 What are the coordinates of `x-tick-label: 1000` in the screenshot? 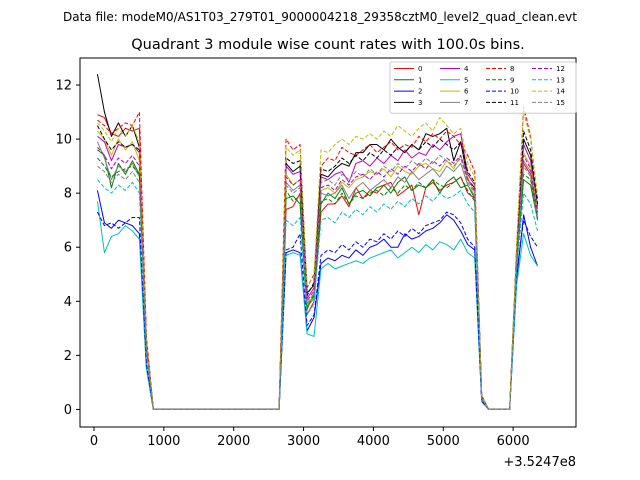 It's located at (163, 441).